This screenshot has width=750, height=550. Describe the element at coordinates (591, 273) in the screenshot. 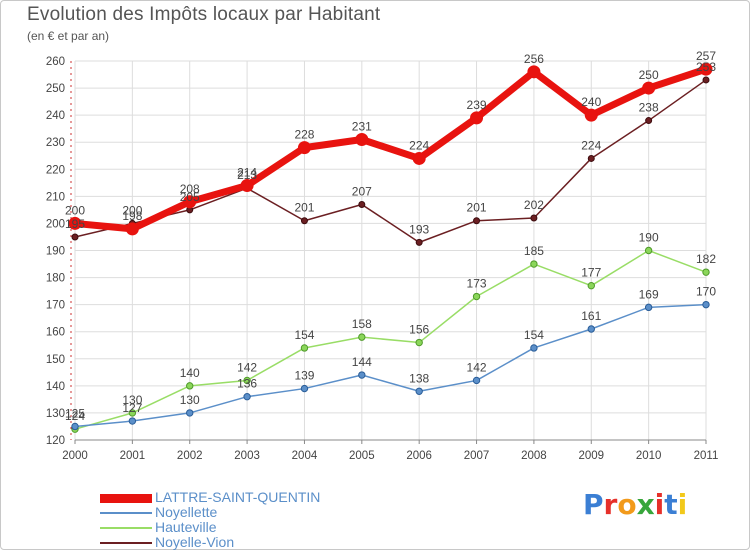

I see `data-label: 177` at that location.